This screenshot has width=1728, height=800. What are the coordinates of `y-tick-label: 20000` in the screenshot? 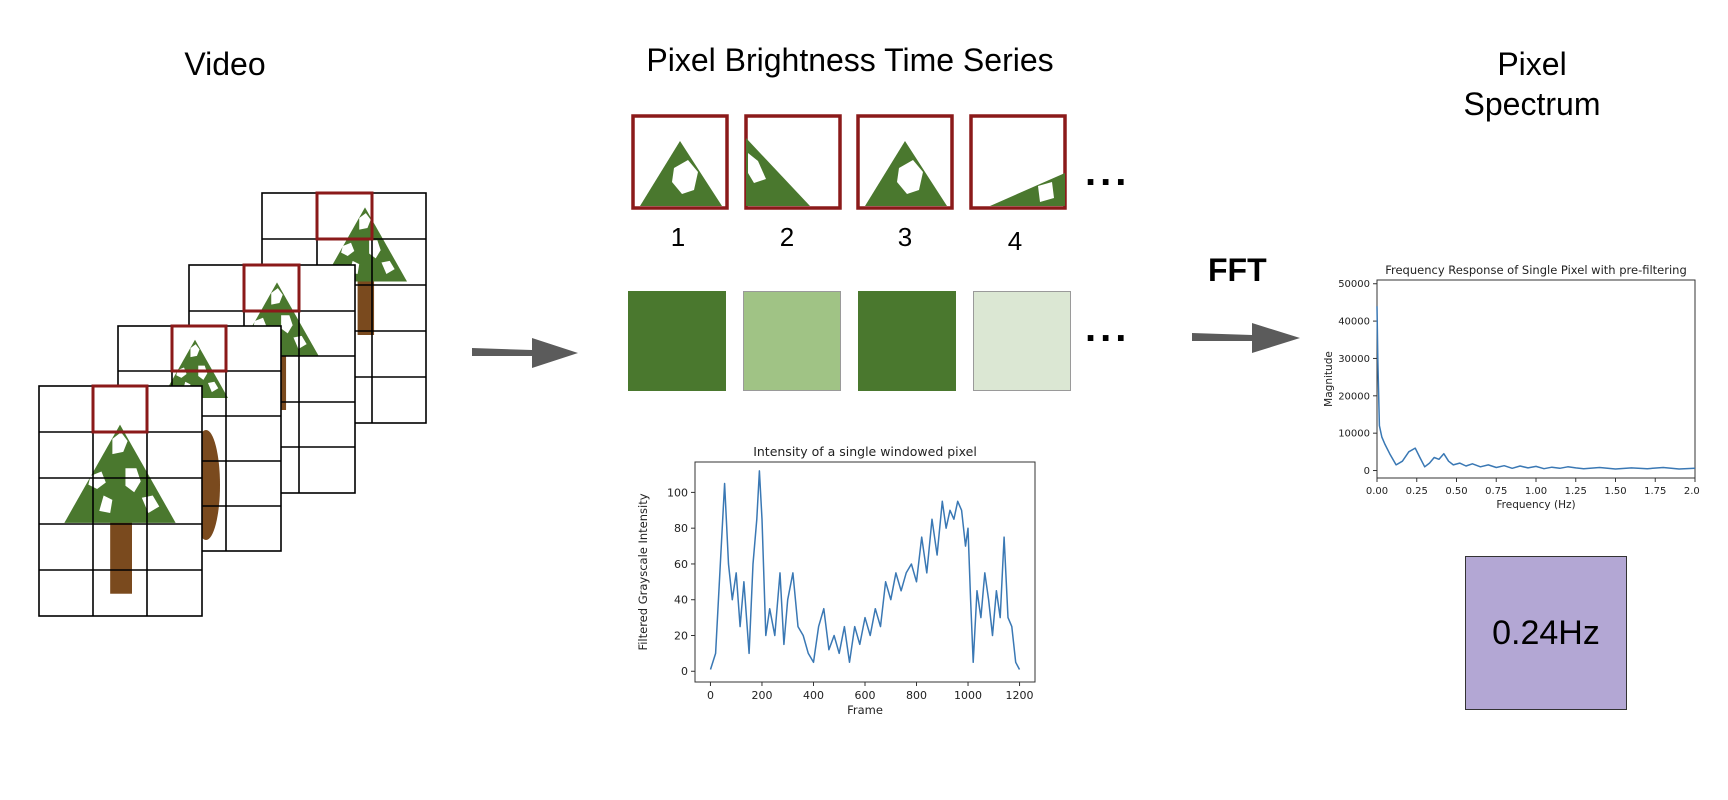 It's located at (1354, 396).